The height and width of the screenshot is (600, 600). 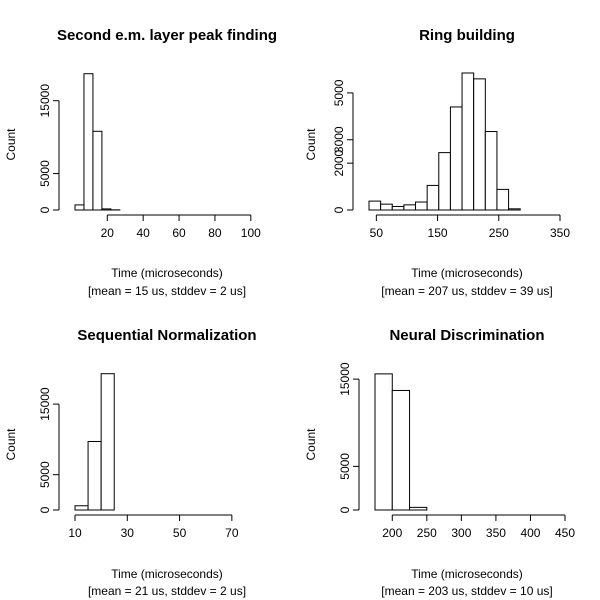 I want to click on x-tick-label: 30, so click(x=128, y=533).